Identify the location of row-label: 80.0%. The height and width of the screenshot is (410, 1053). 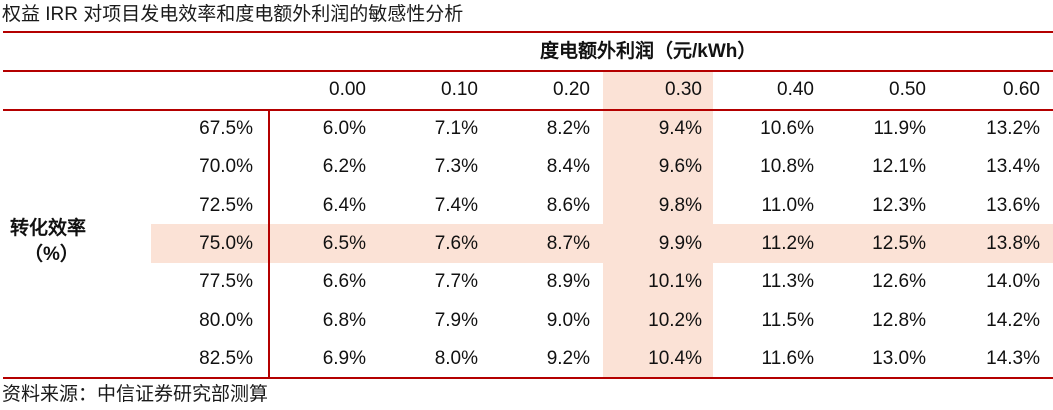
(226, 320).